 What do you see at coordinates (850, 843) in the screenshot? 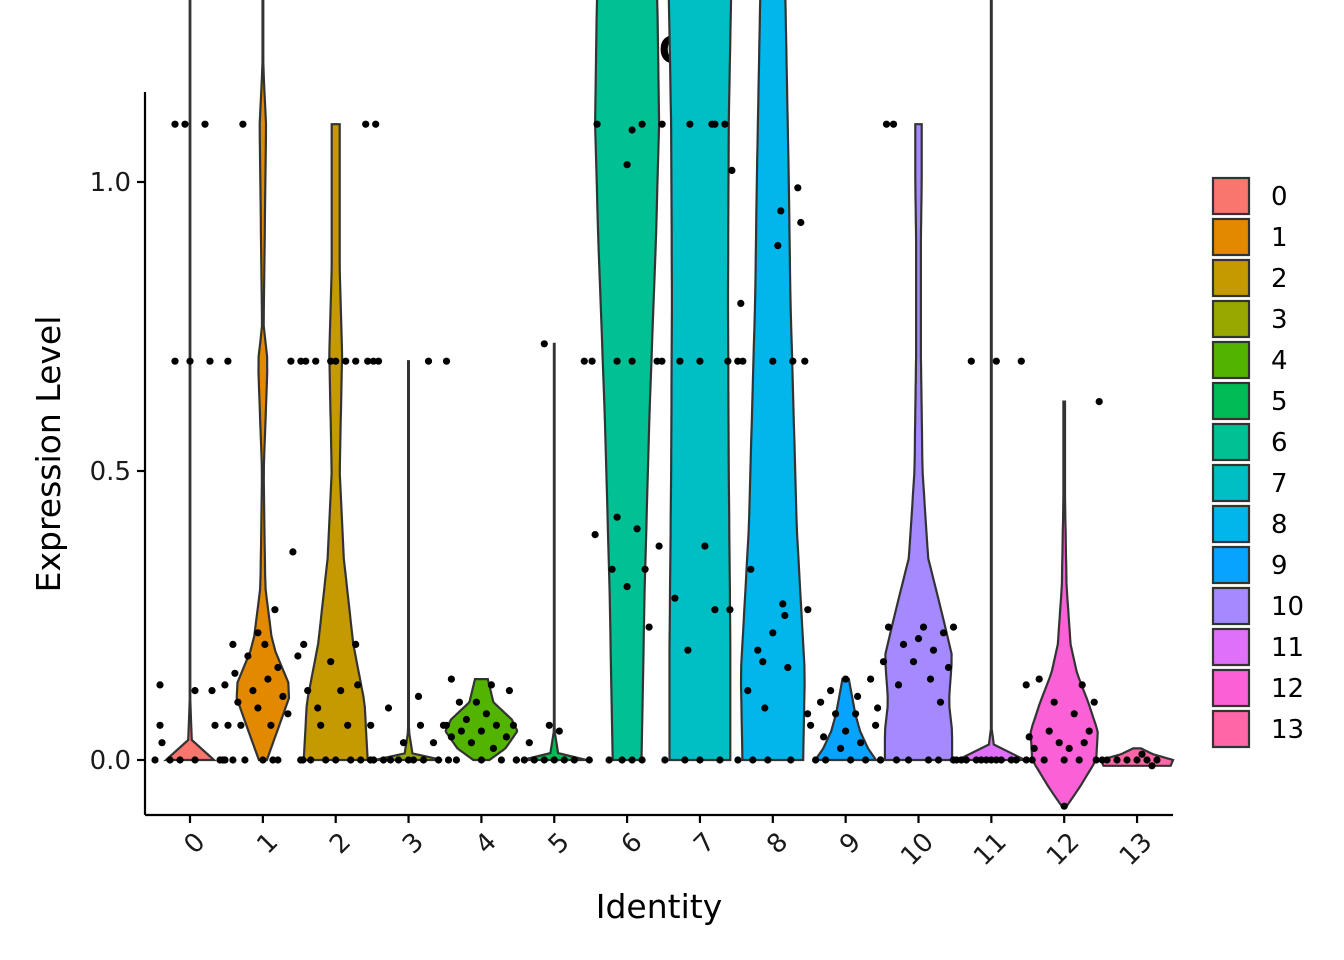
I see `x-tick-label-9: 9` at bounding box center [850, 843].